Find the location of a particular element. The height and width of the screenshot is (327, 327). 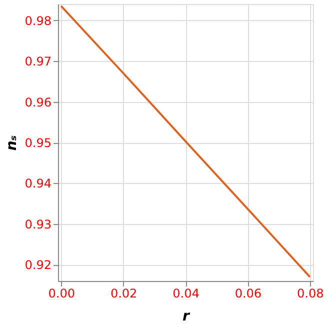

y-axis-title: nₛ is located at coordinates (12, 143).